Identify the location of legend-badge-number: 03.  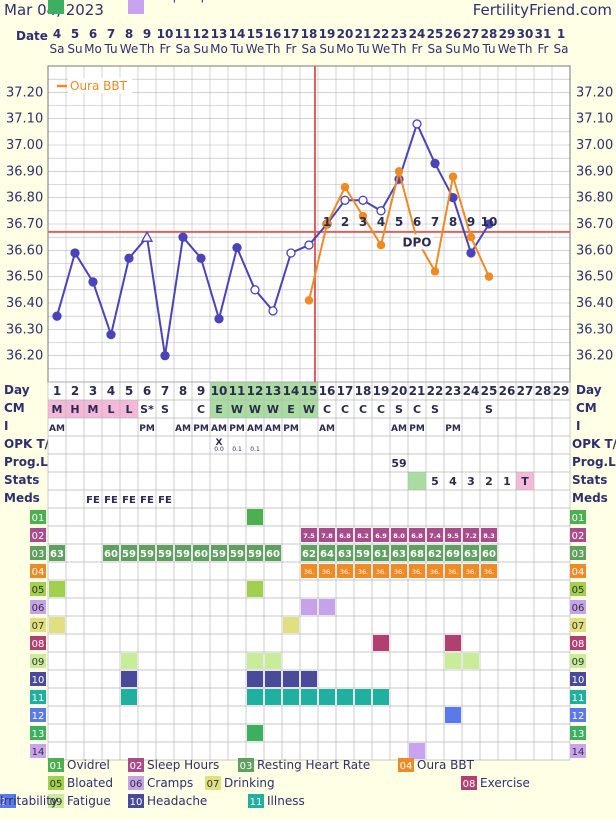
(246, 766).